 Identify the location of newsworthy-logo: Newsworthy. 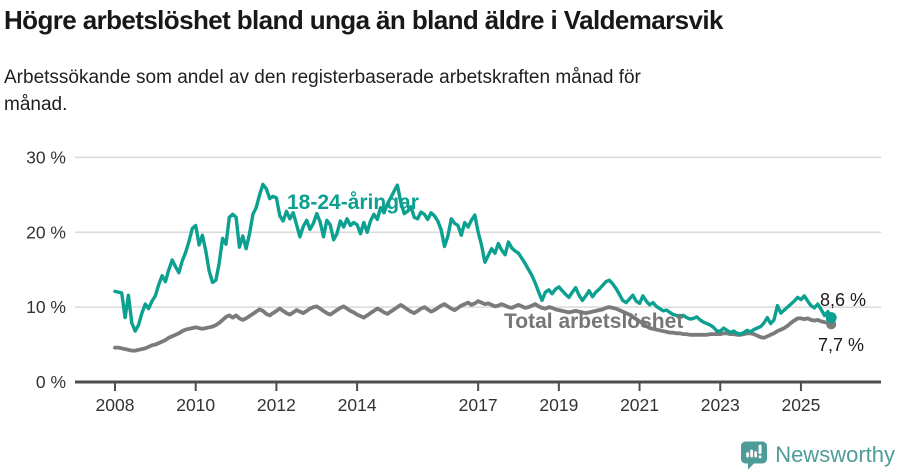
(817, 455).